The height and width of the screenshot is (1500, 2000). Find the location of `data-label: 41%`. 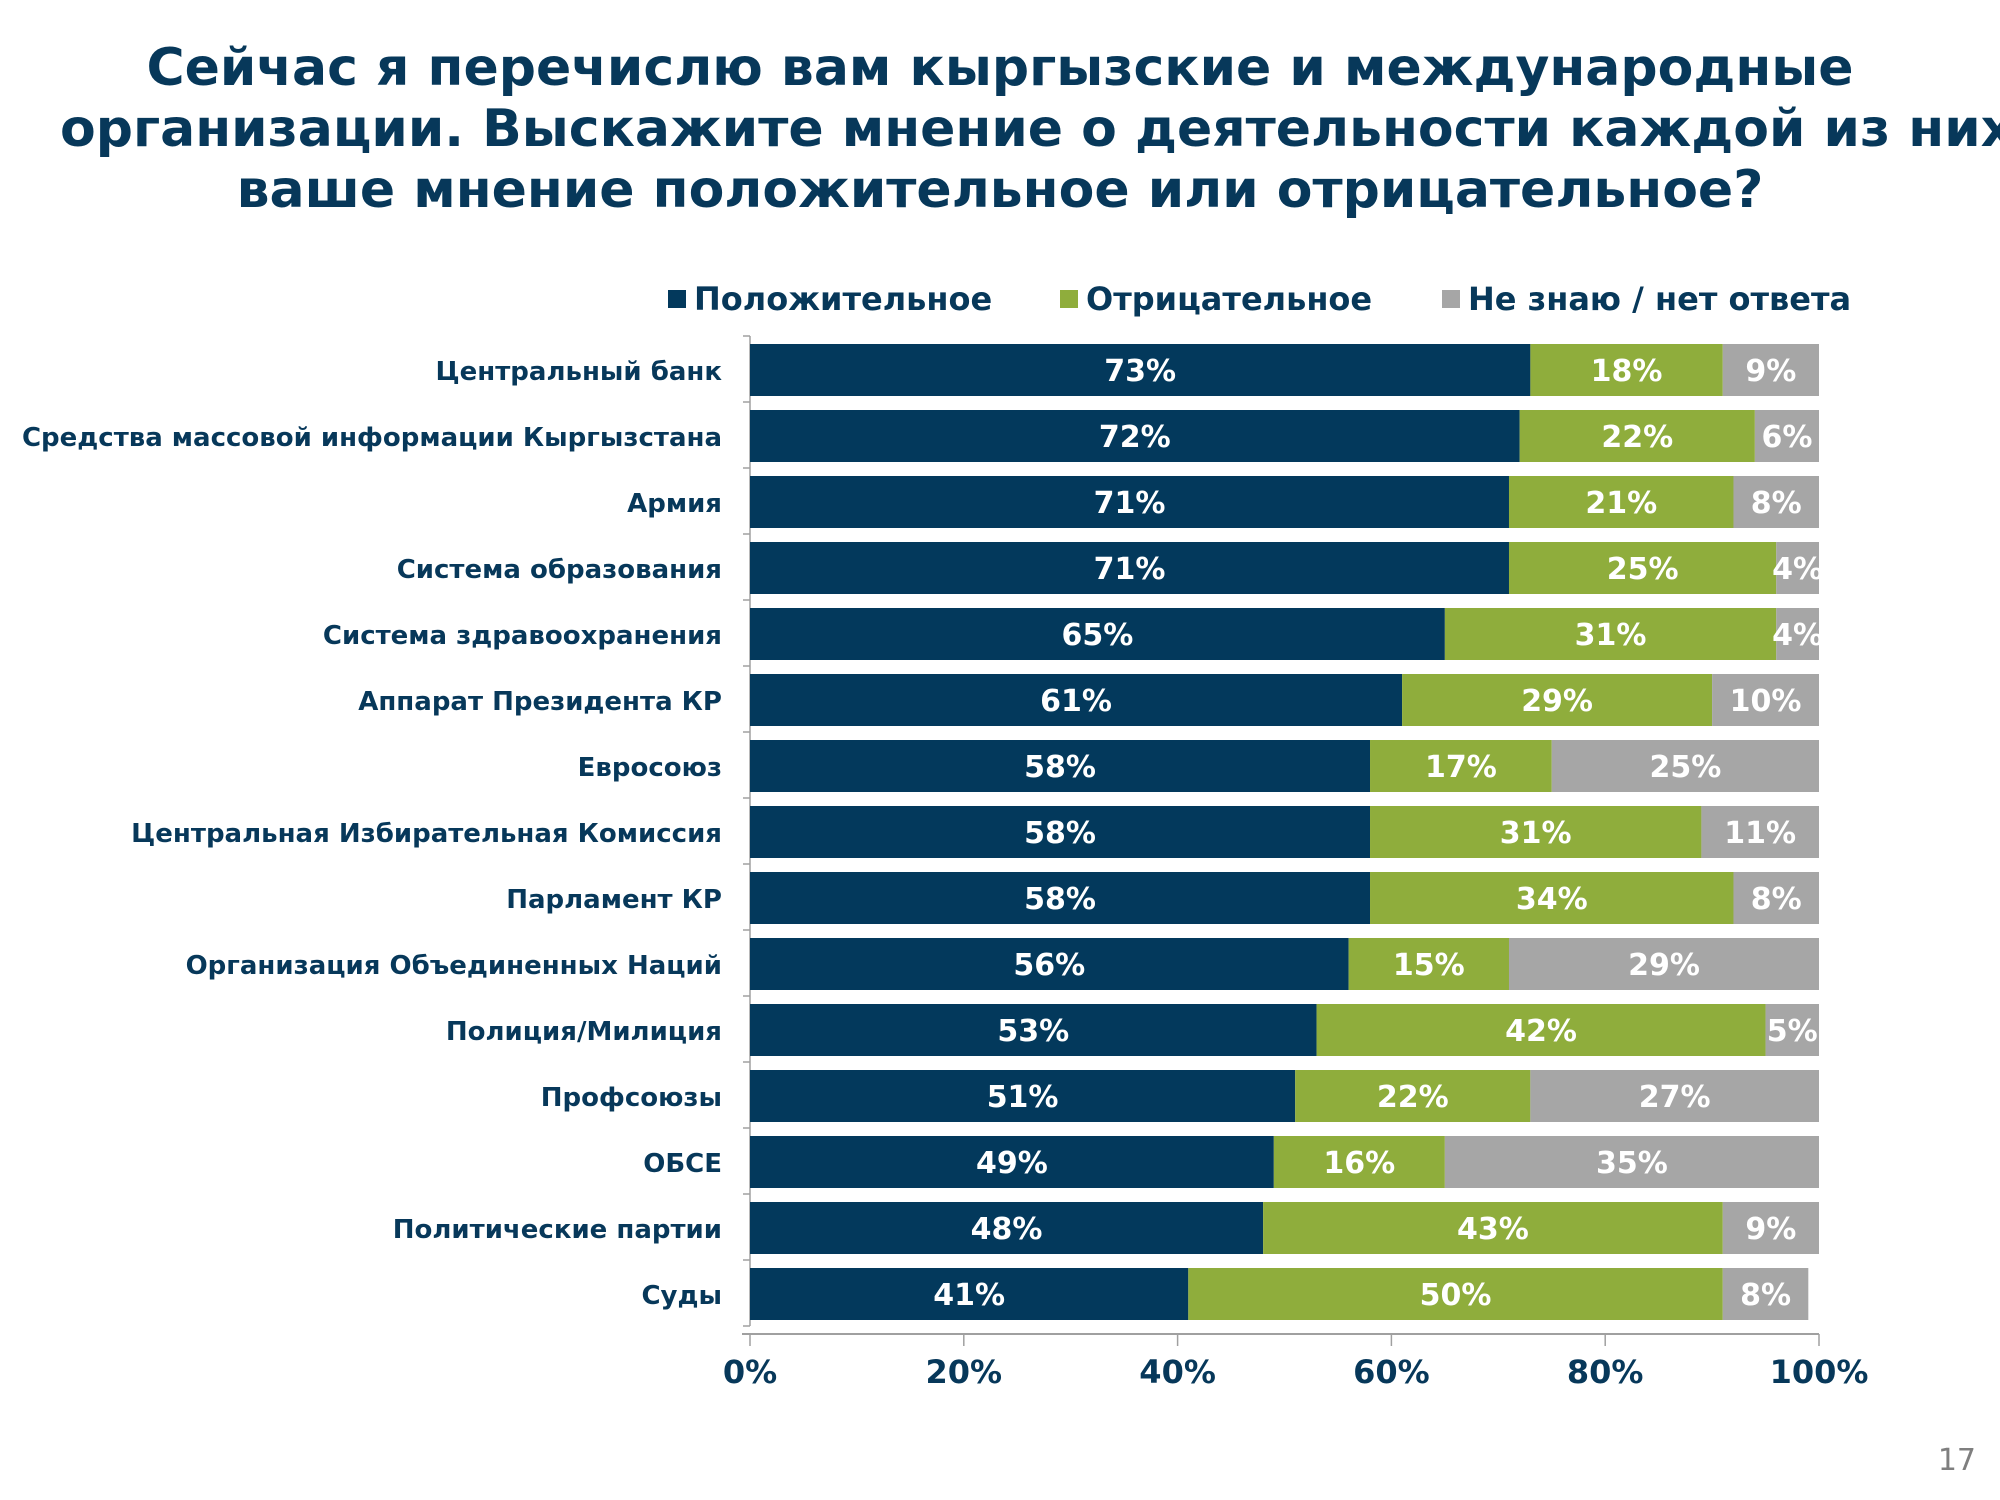

data-label: 41% is located at coordinates (969, 1295).